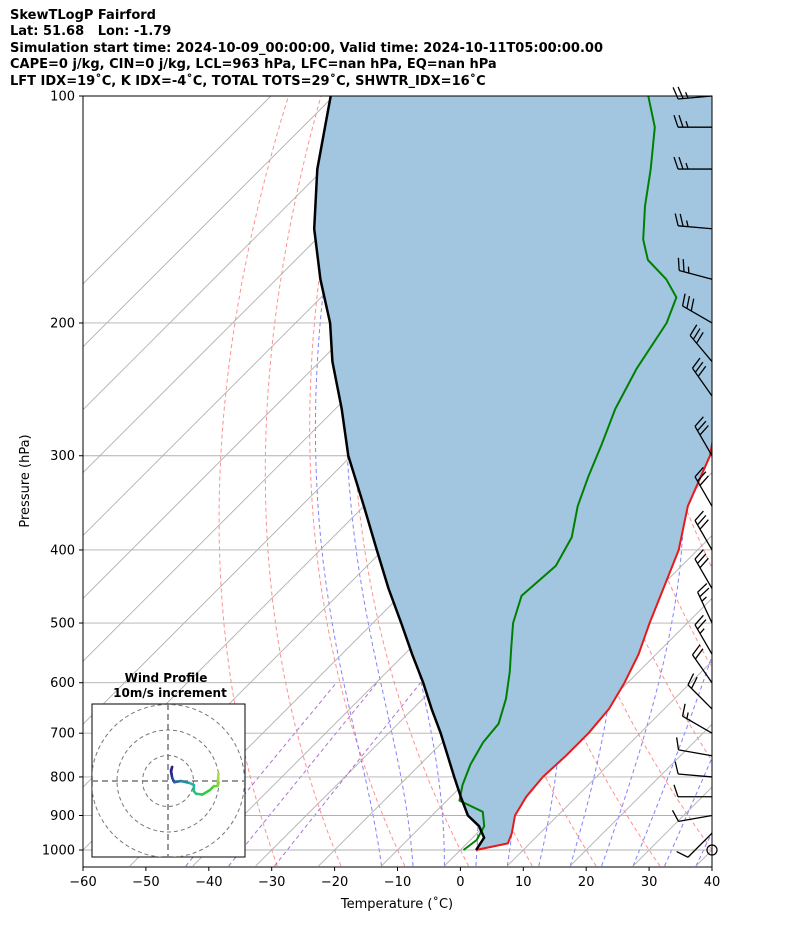 The height and width of the screenshot is (937, 794). What do you see at coordinates (334, 882) in the screenshot?
I see `x-tick-label: −20` at bounding box center [334, 882].